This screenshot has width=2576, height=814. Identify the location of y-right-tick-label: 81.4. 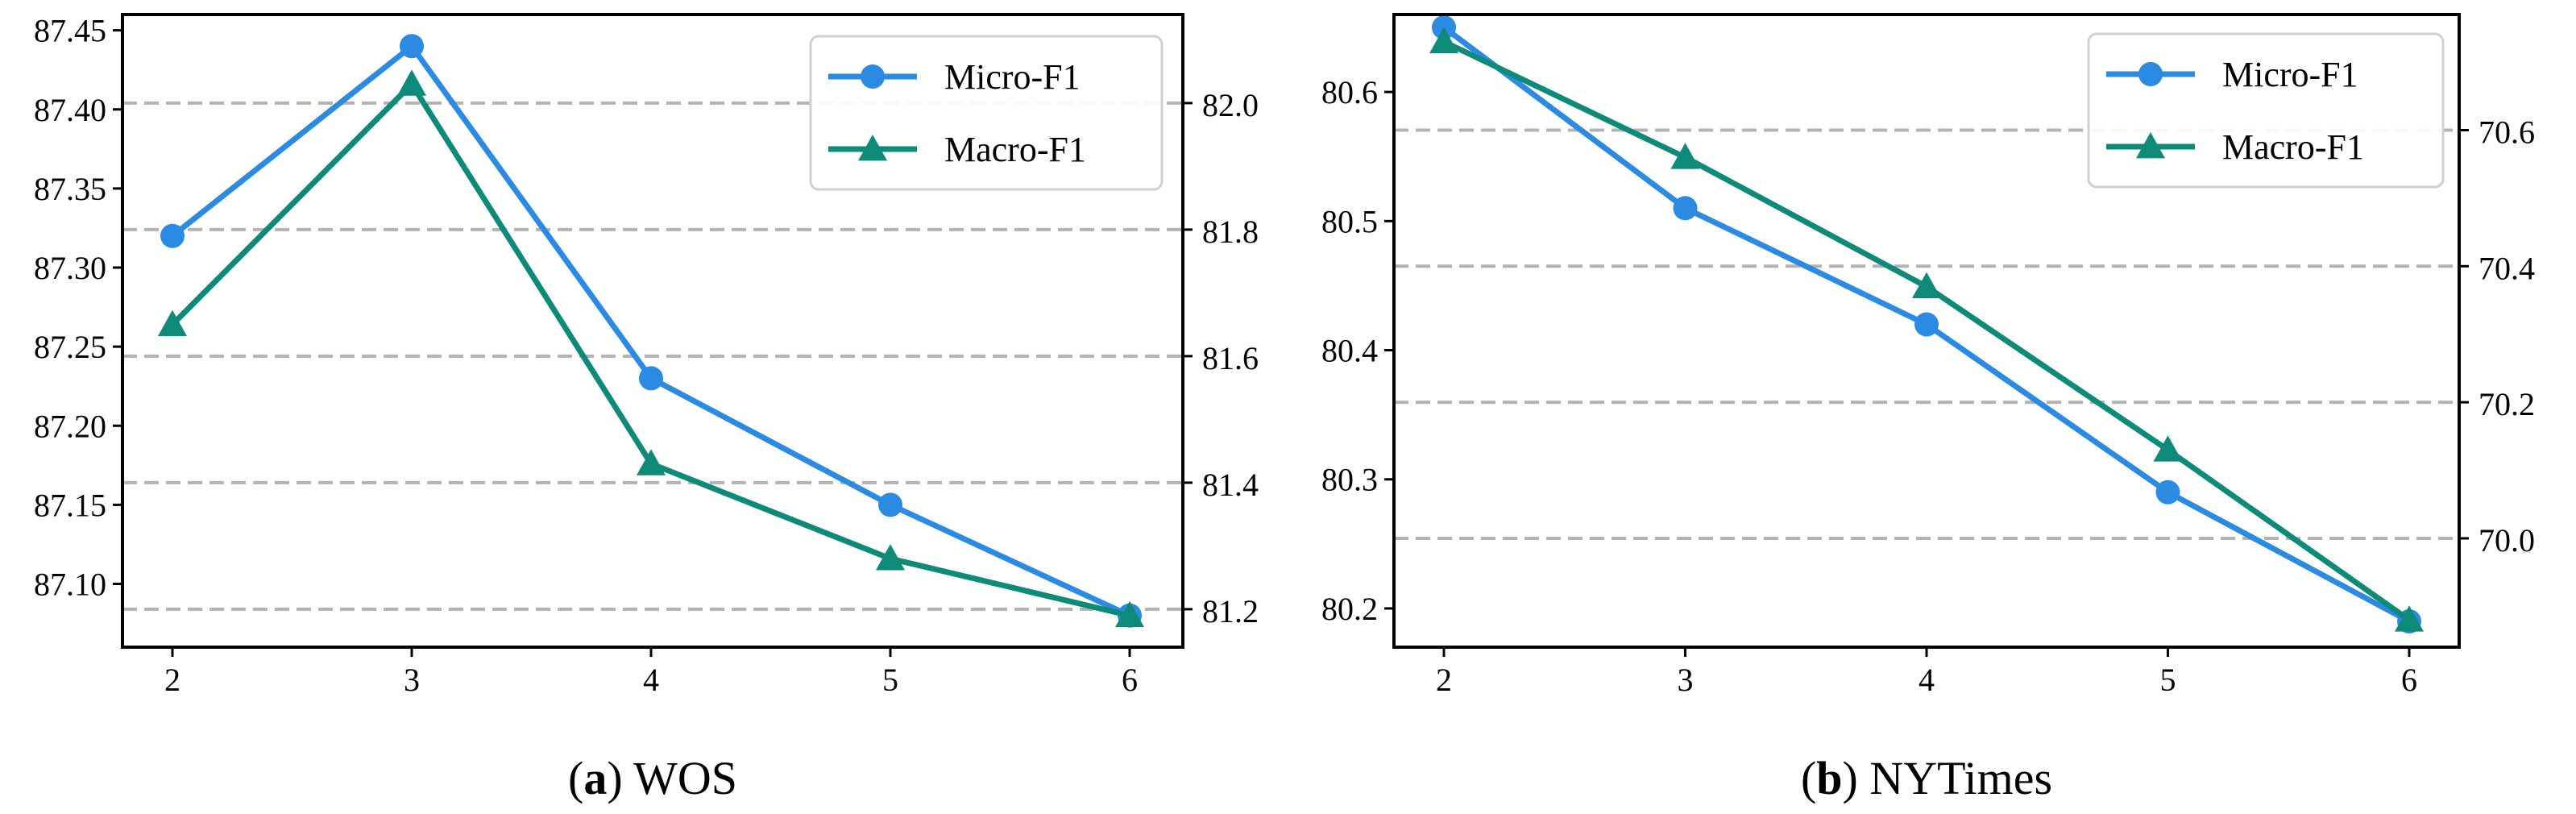
(1230, 485).